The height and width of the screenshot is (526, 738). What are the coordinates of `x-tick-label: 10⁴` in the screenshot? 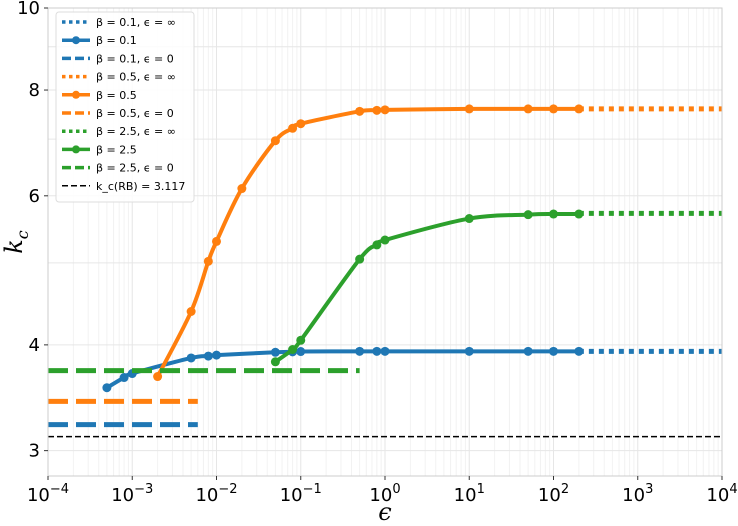 It's located at (721, 494).